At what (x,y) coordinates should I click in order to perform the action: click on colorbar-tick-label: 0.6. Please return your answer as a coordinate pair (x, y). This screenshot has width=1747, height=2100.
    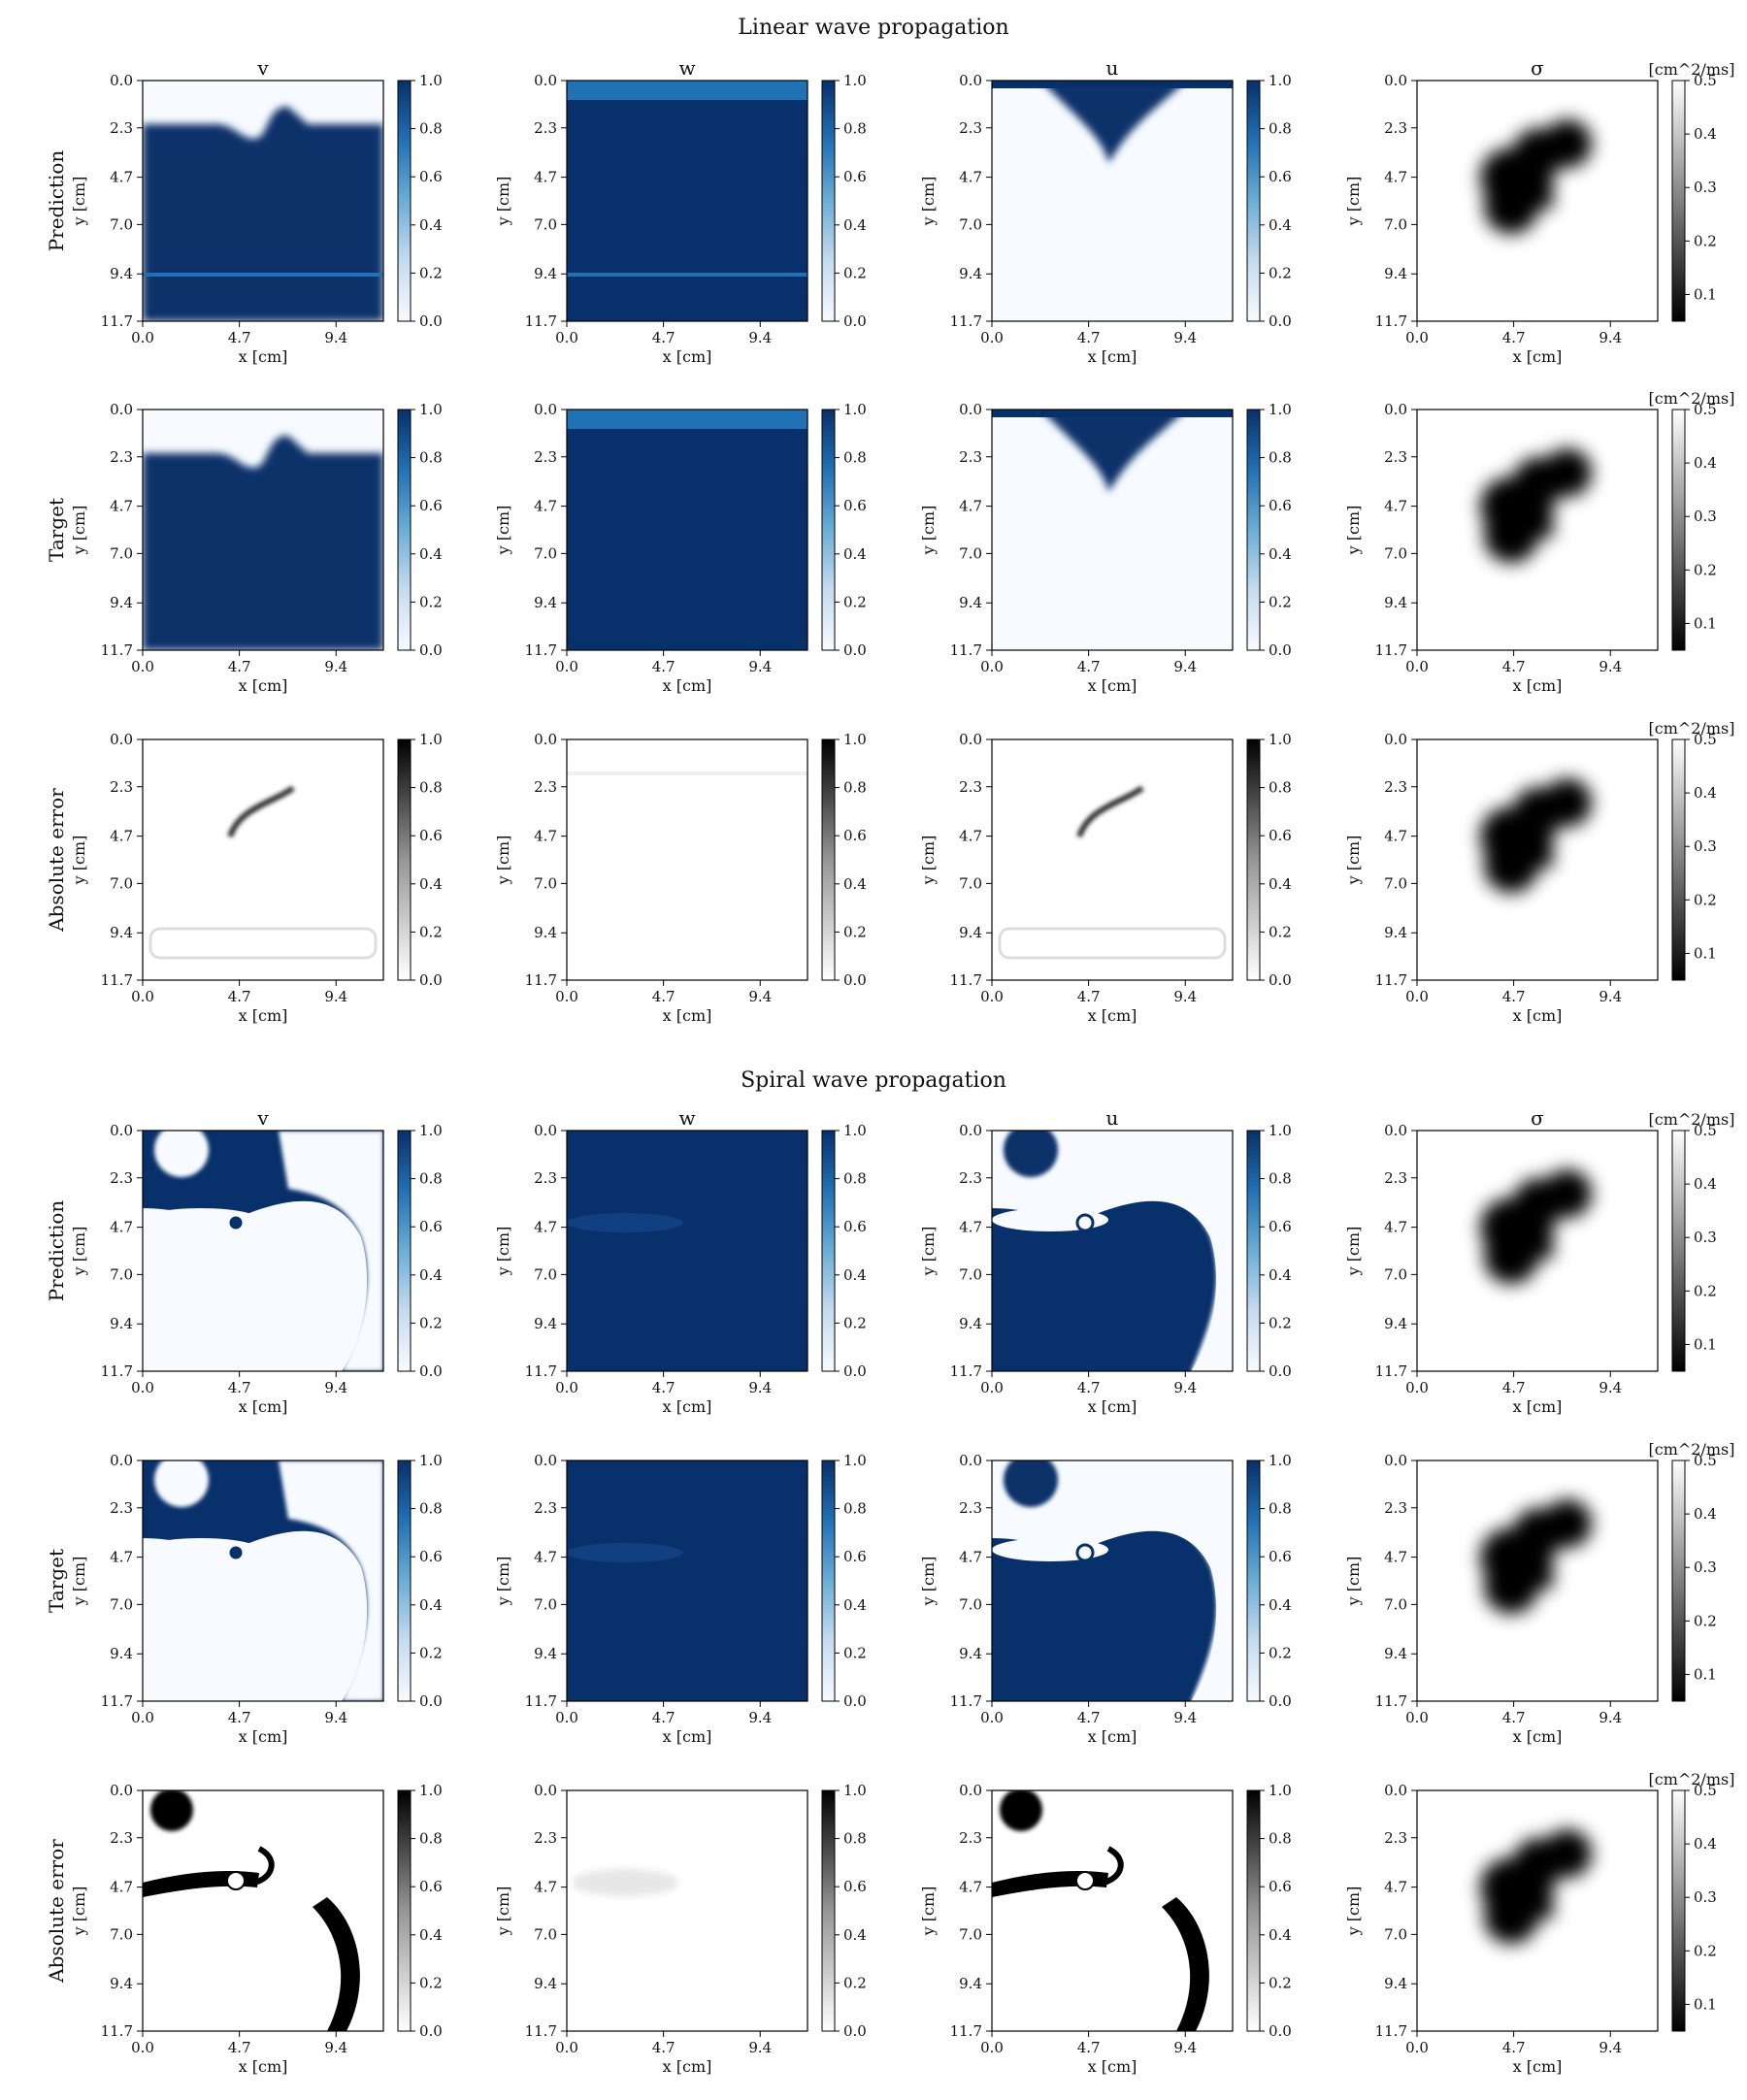
    Looking at the image, I should click on (855, 835).